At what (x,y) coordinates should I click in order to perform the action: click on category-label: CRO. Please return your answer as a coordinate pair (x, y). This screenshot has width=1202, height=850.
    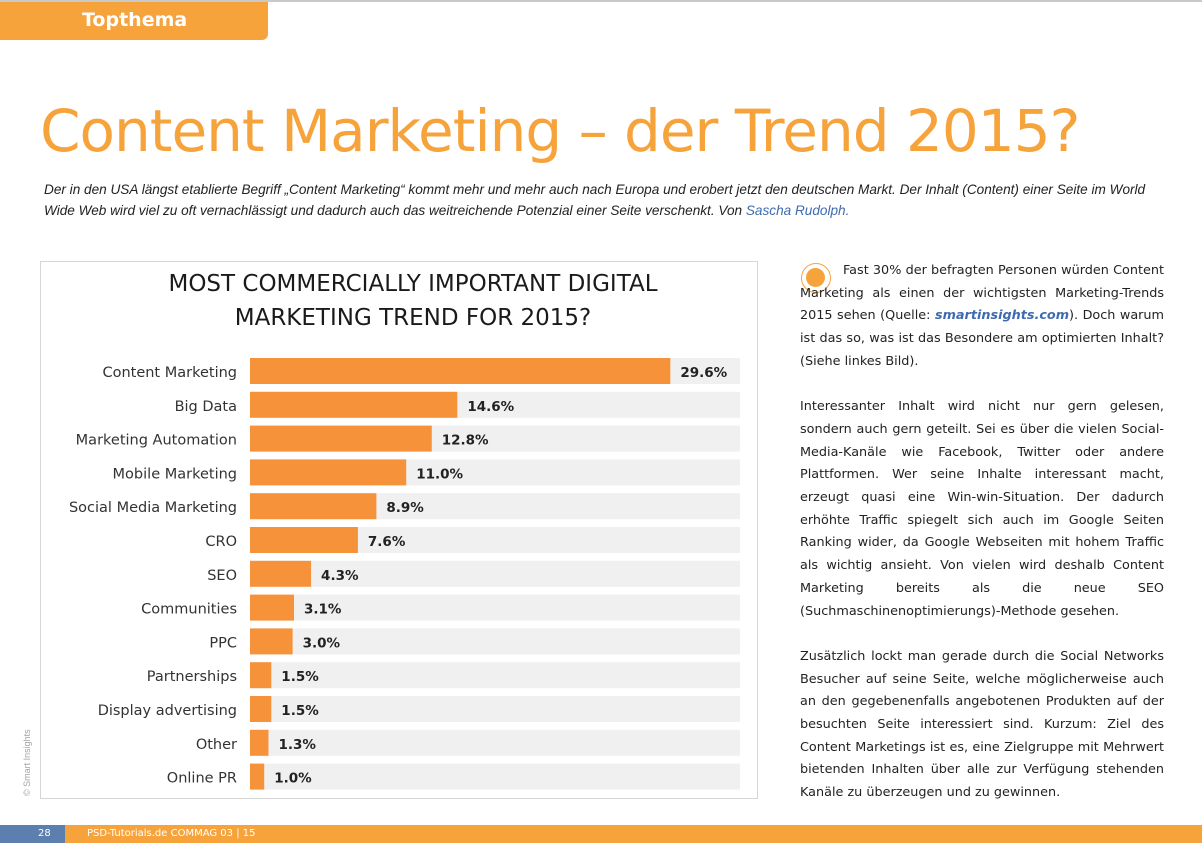
    Looking at the image, I should click on (221, 542).